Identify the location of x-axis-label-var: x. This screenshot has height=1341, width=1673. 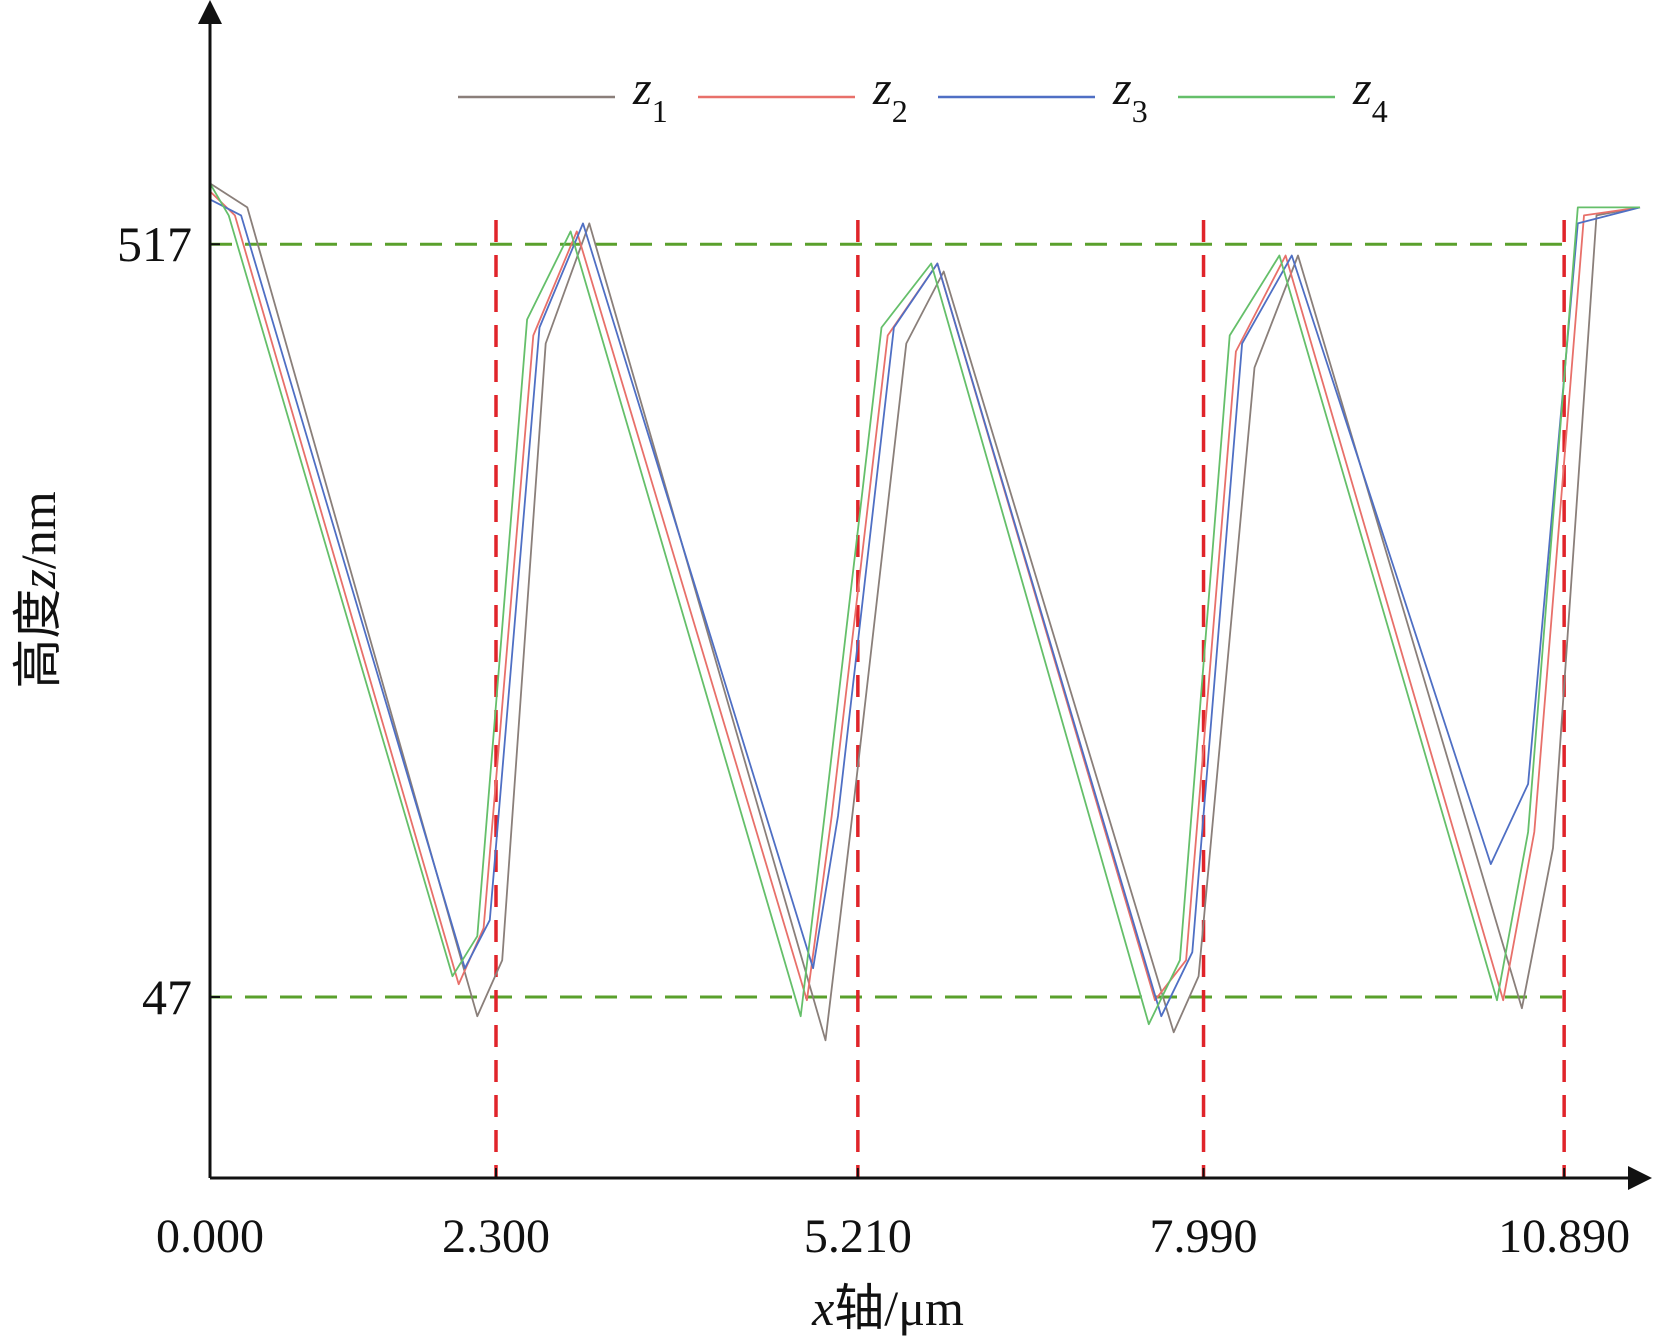
(822, 1308).